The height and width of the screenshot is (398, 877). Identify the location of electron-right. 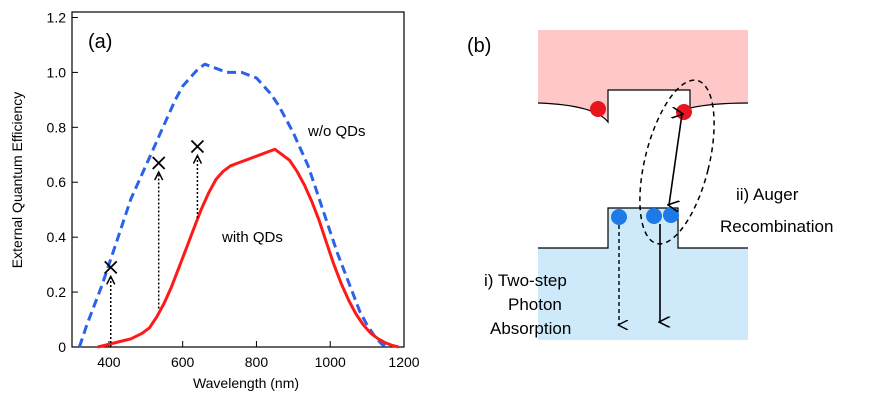
(684, 112).